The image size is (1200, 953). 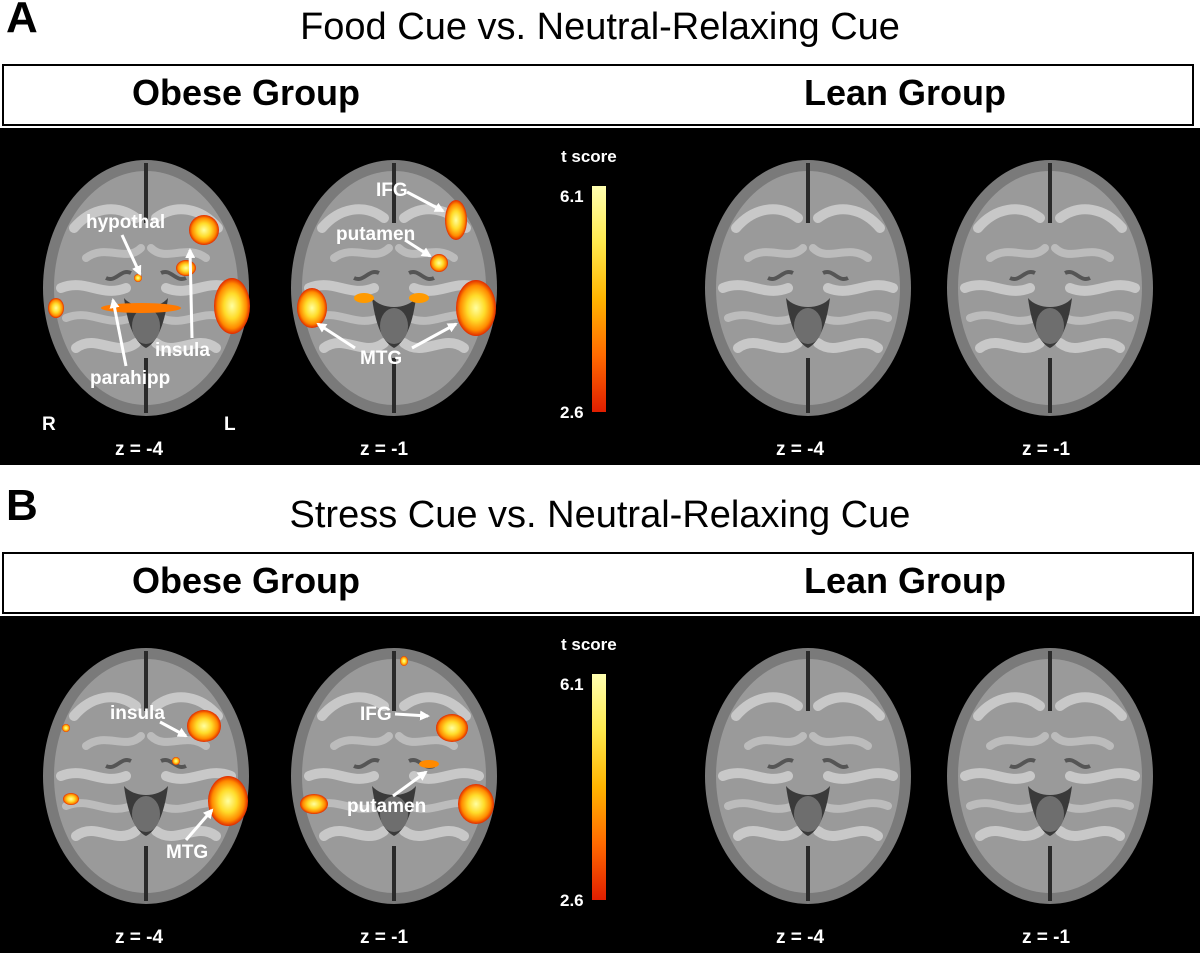 I want to click on panel-letter: A, so click(x=22, y=21).